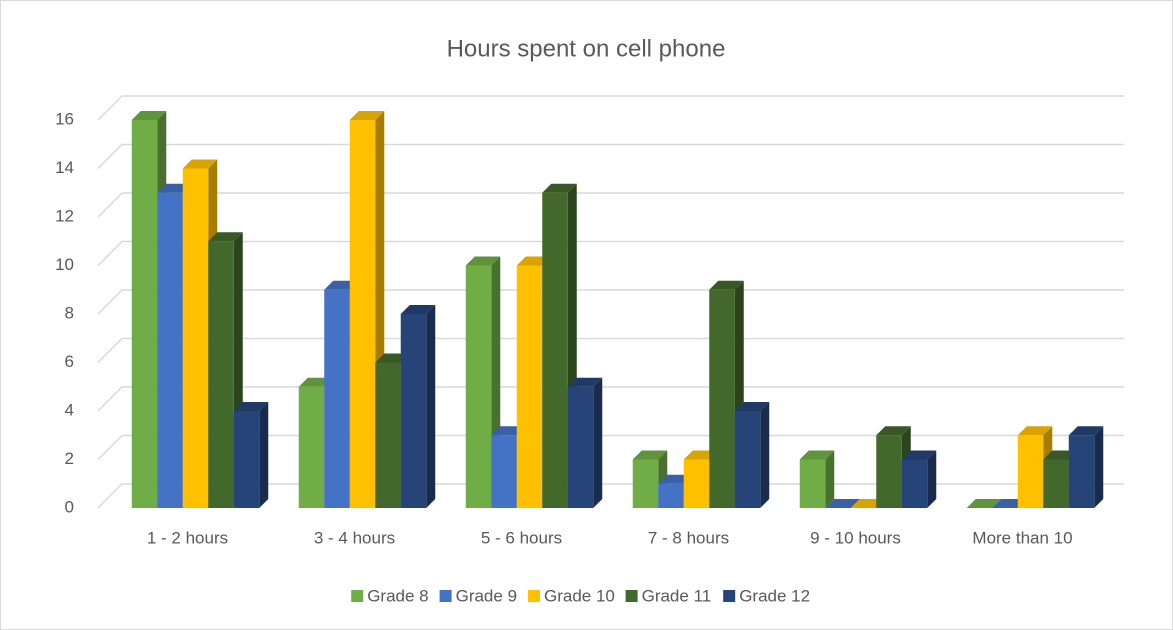  I want to click on y-tick-label: 14, so click(64, 167).